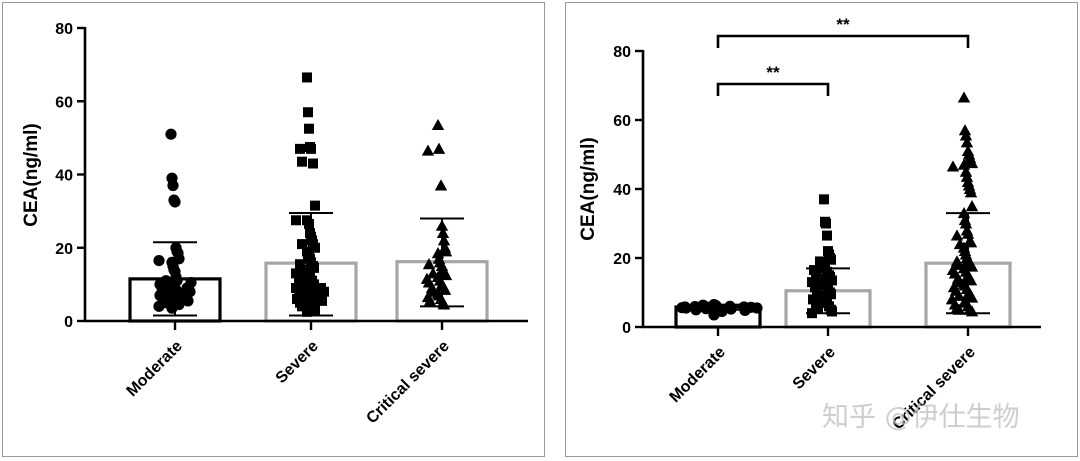 Image resolution: width=1080 pixels, height=461 pixels. What do you see at coordinates (921, 417) in the screenshot?
I see `watermark-text: 知乎 @伊仕生物` at bounding box center [921, 417].